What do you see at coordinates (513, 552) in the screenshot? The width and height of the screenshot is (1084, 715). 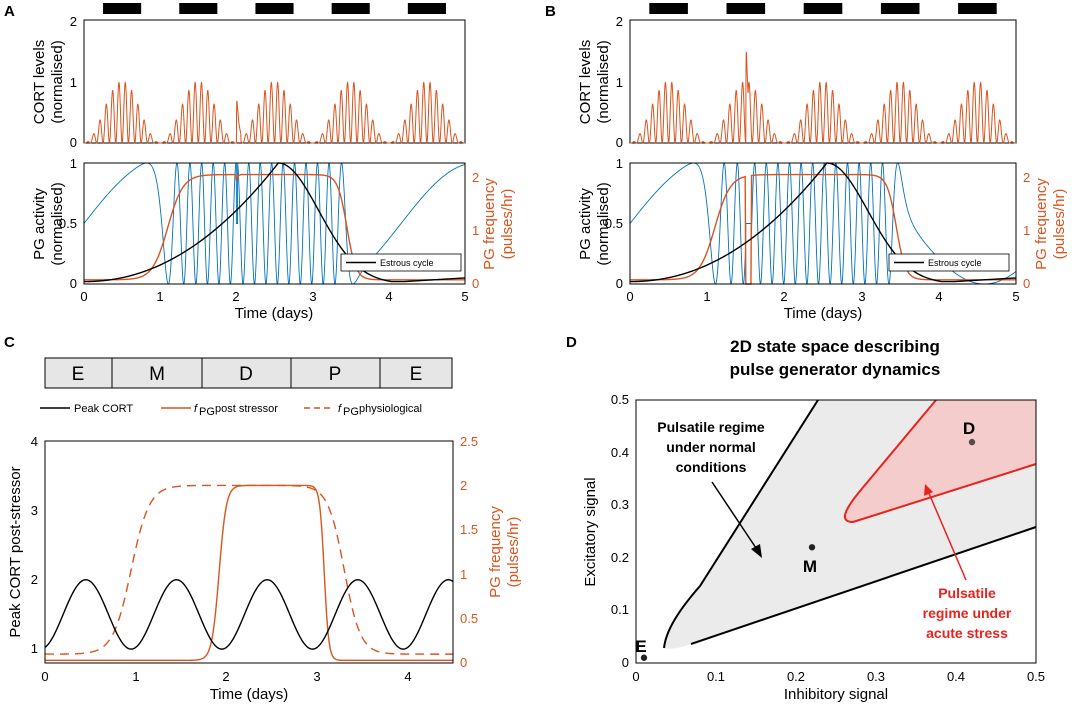 I see `ylabel-c-right-2: (pulses/hr)` at bounding box center [513, 552].